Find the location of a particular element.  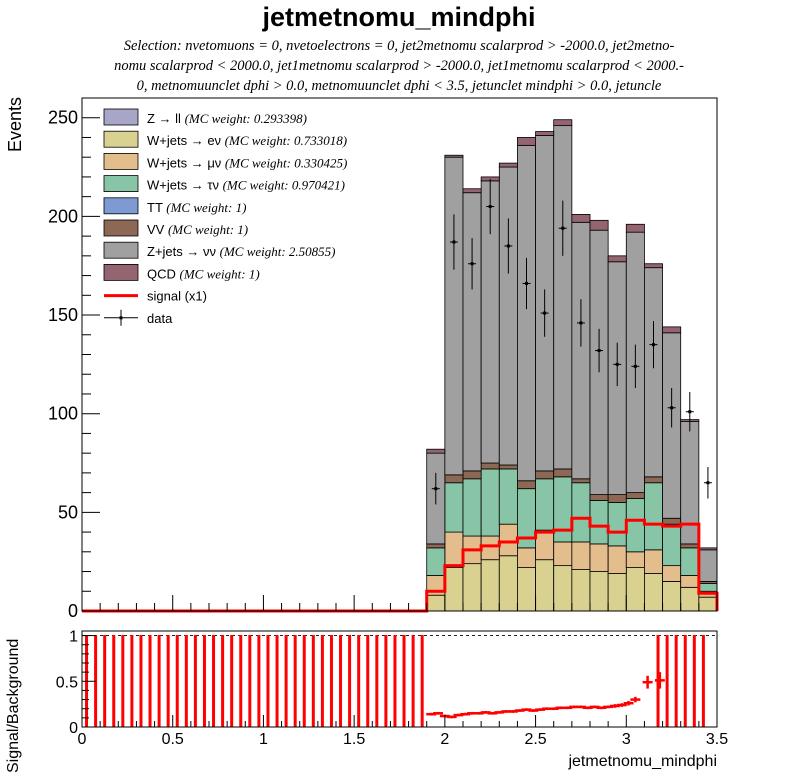

ratio-plot-frame is located at coordinates (399, 679).